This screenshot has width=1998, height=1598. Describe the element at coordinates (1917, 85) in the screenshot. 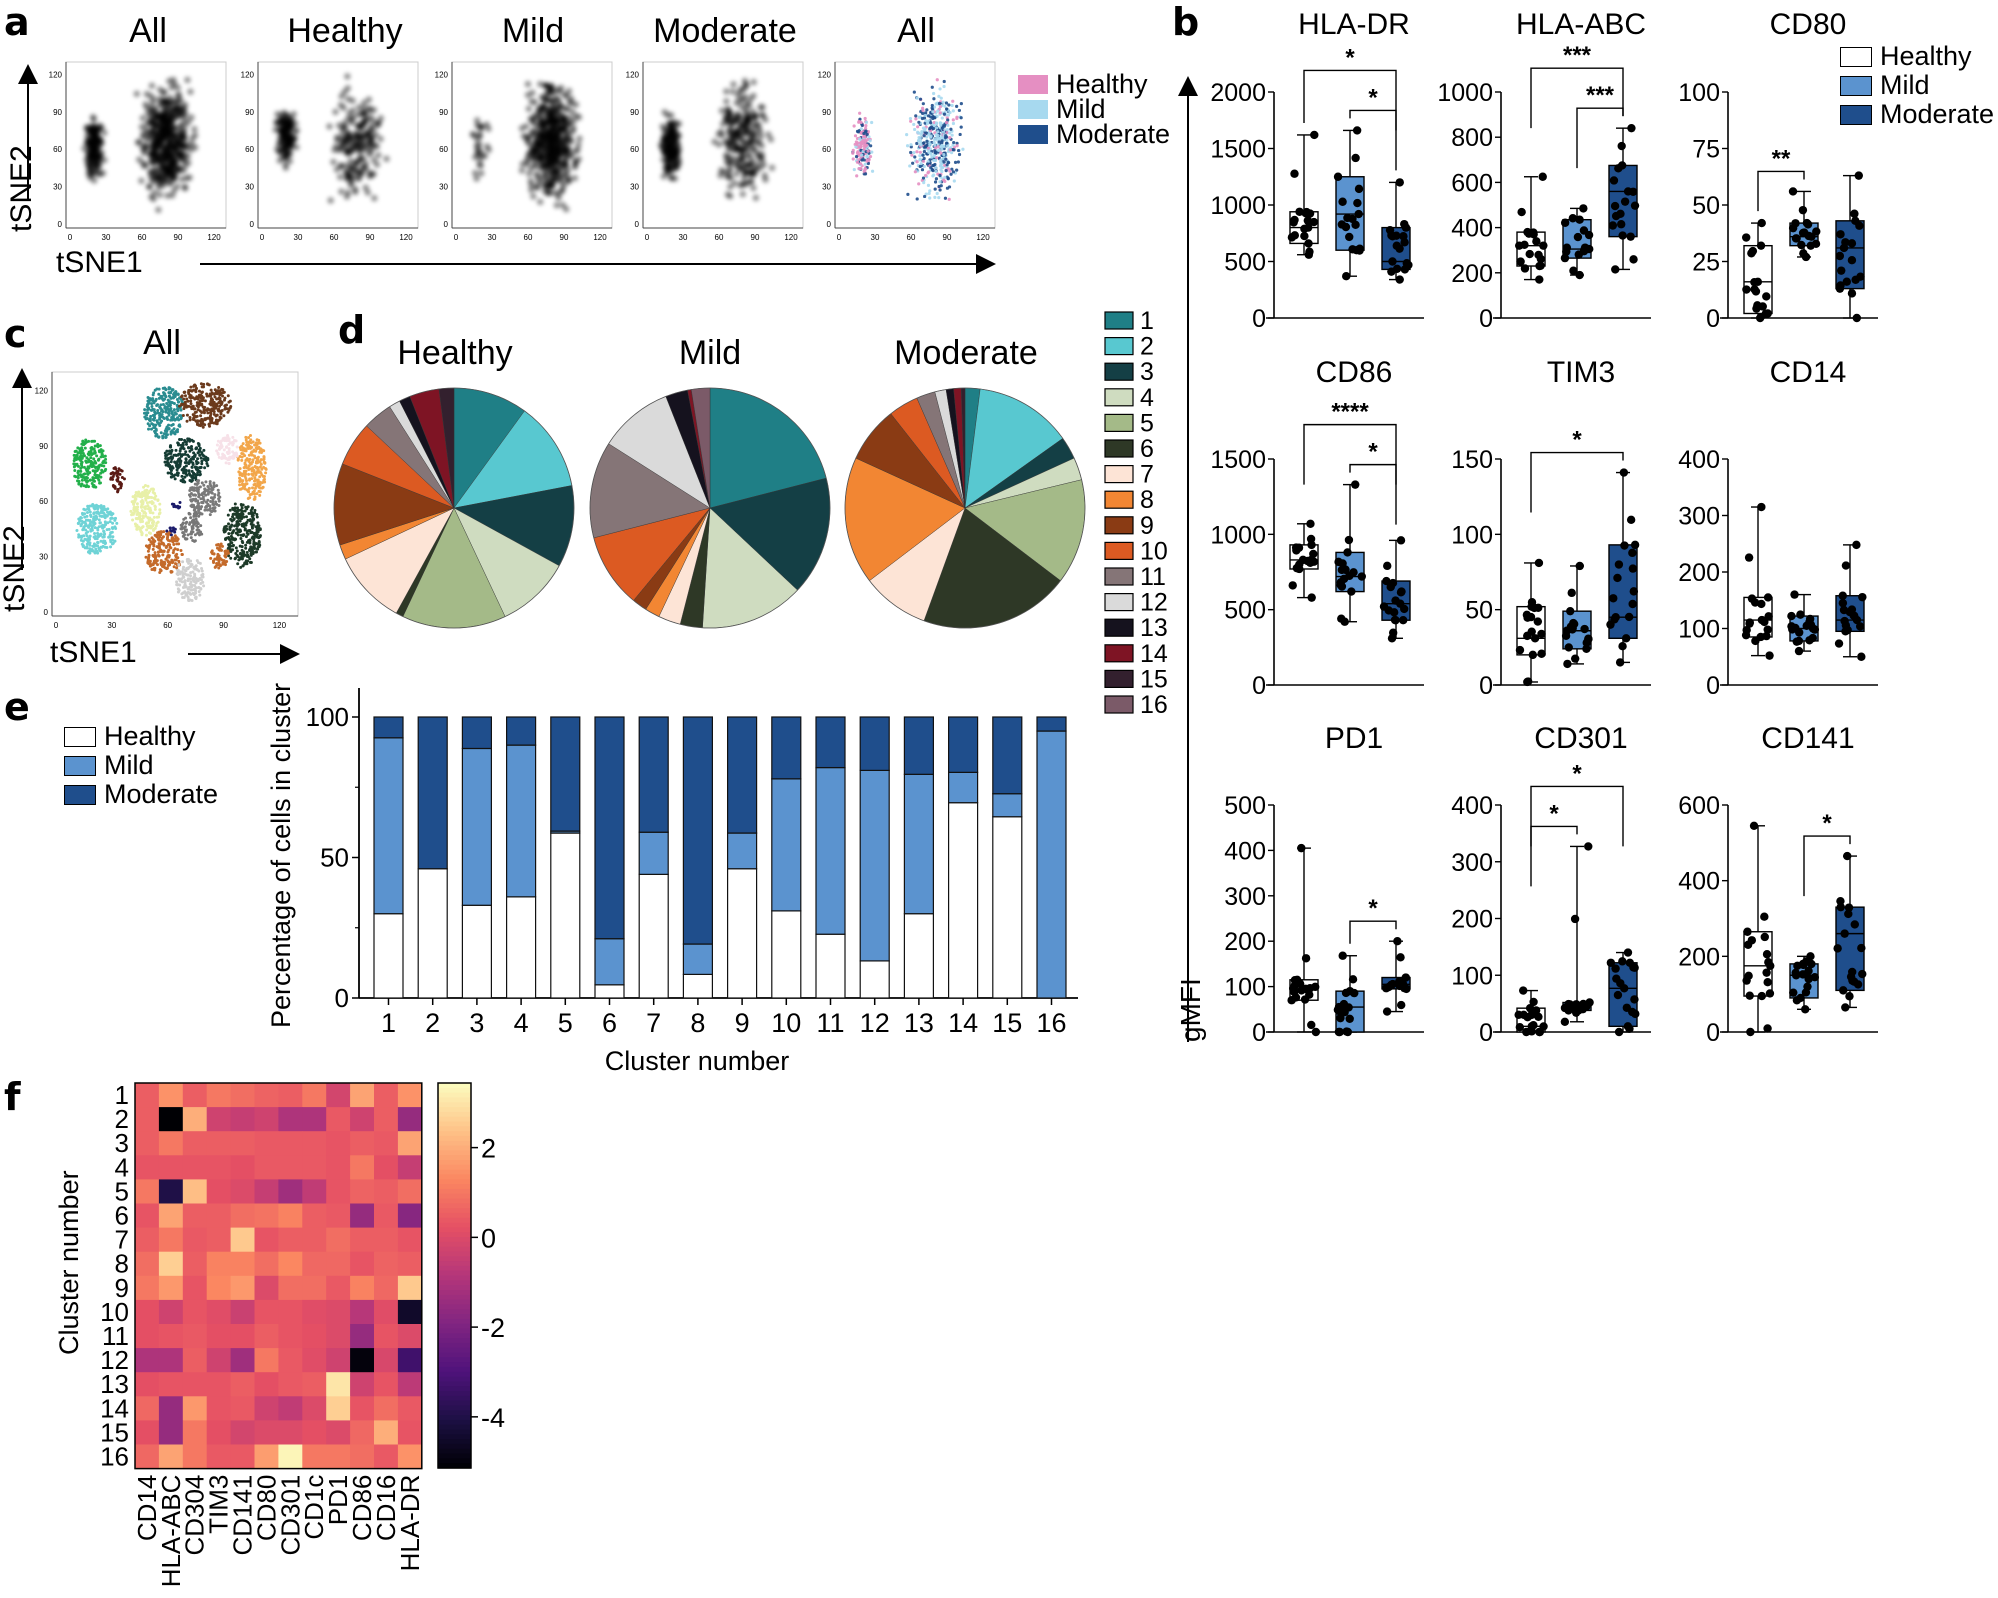

I see `panel-b-legend: Healthy Mild Moderate` at that location.